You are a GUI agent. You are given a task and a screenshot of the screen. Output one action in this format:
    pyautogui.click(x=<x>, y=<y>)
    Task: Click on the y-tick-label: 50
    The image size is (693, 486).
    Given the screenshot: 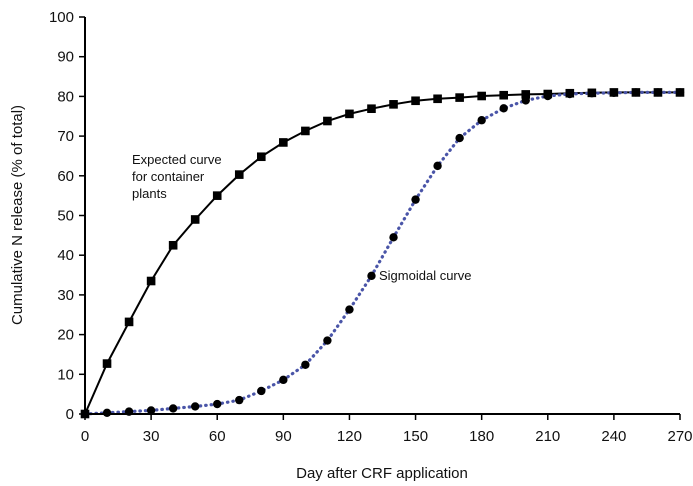 What is the action you would take?
    pyautogui.click(x=65, y=216)
    